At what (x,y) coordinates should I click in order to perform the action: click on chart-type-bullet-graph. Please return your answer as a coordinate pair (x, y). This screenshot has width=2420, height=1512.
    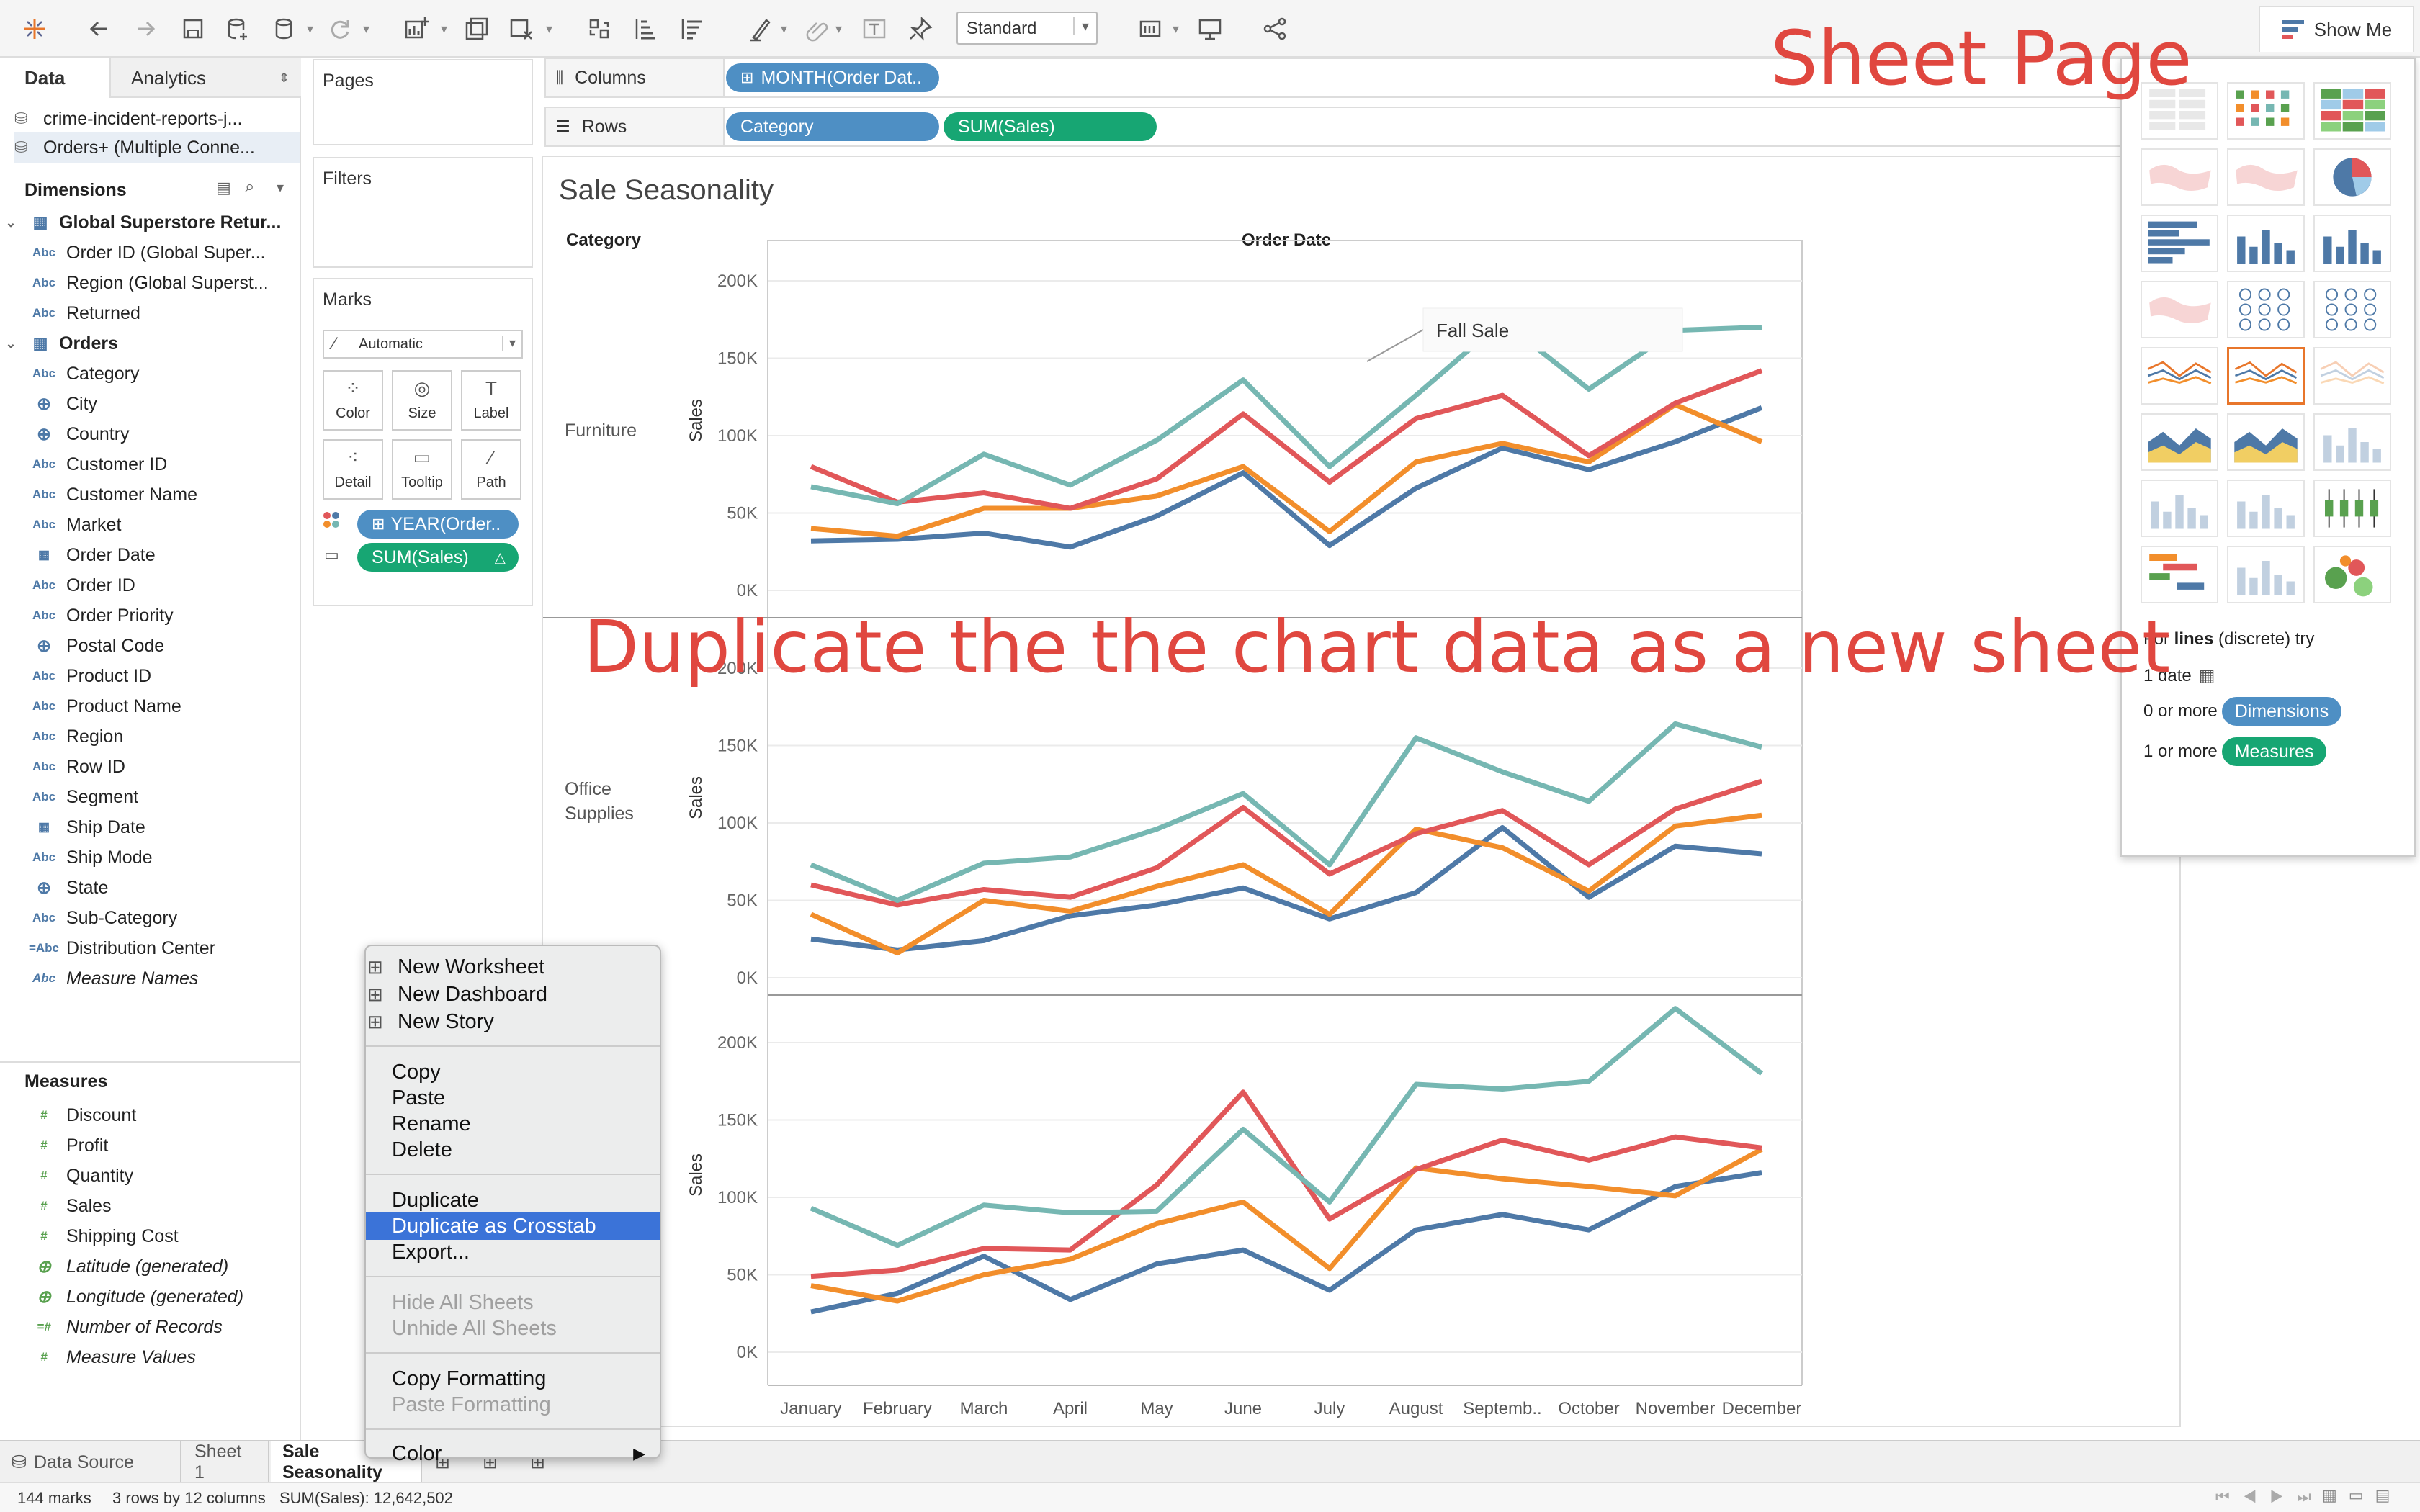
    Looking at the image, I should click on (2266, 574).